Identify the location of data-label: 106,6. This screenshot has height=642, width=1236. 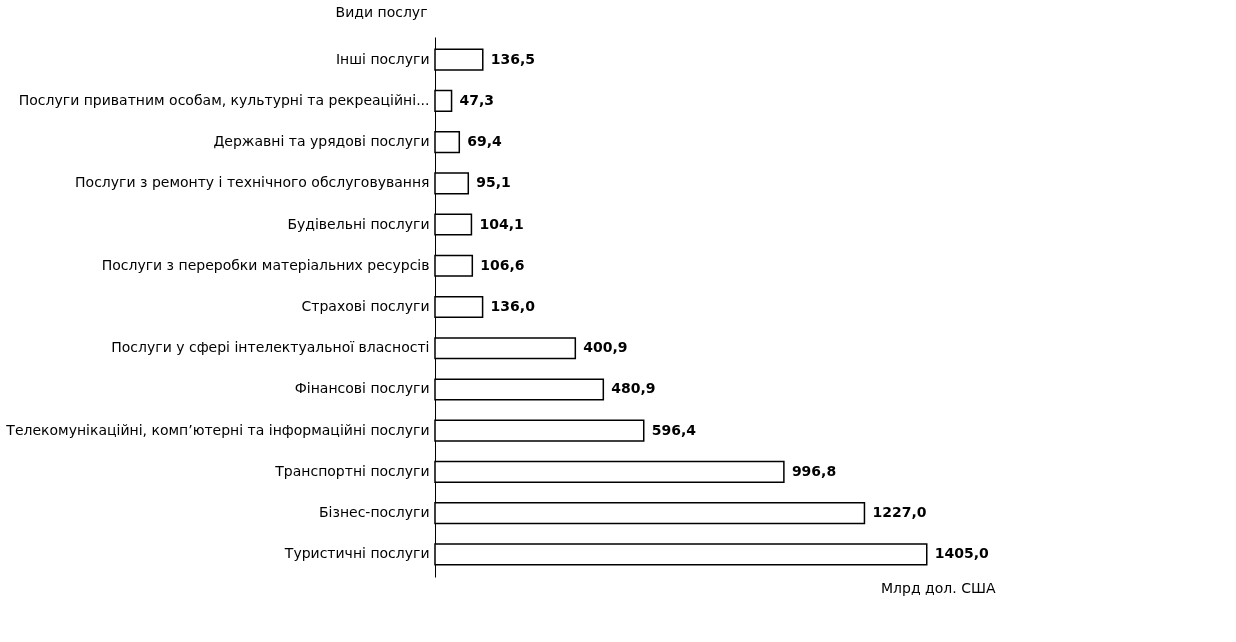
(502, 264).